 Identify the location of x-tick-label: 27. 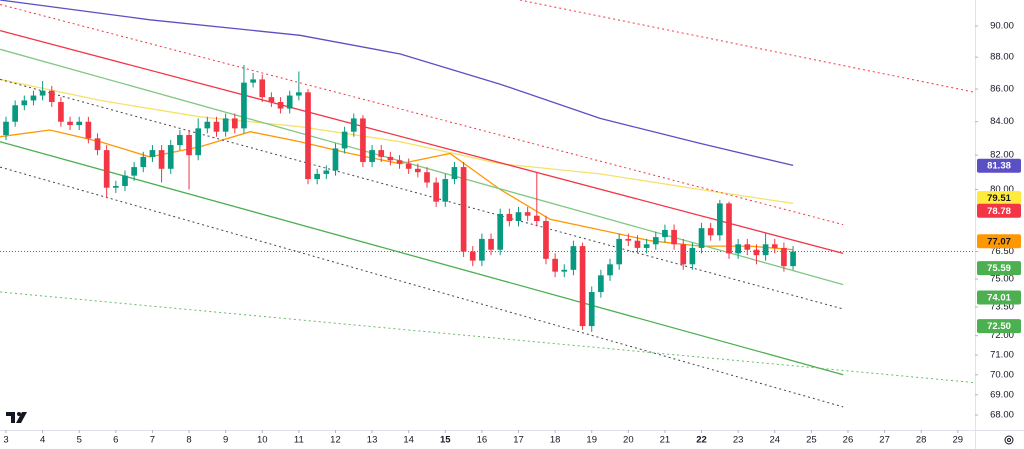
(884, 440).